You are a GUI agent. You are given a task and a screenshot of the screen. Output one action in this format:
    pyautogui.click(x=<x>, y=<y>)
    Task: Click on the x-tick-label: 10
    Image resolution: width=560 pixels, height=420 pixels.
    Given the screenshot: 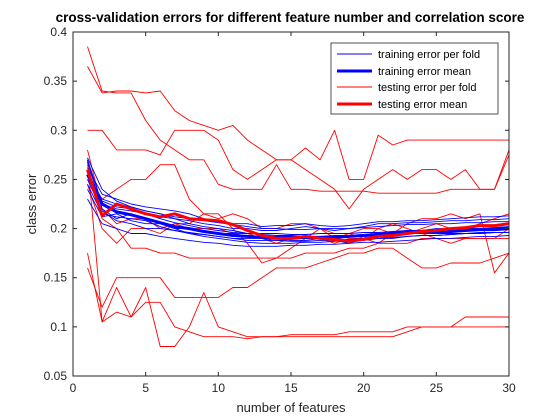 What is the action you would take?
    pyautogui.click(x=219, y=388)
    